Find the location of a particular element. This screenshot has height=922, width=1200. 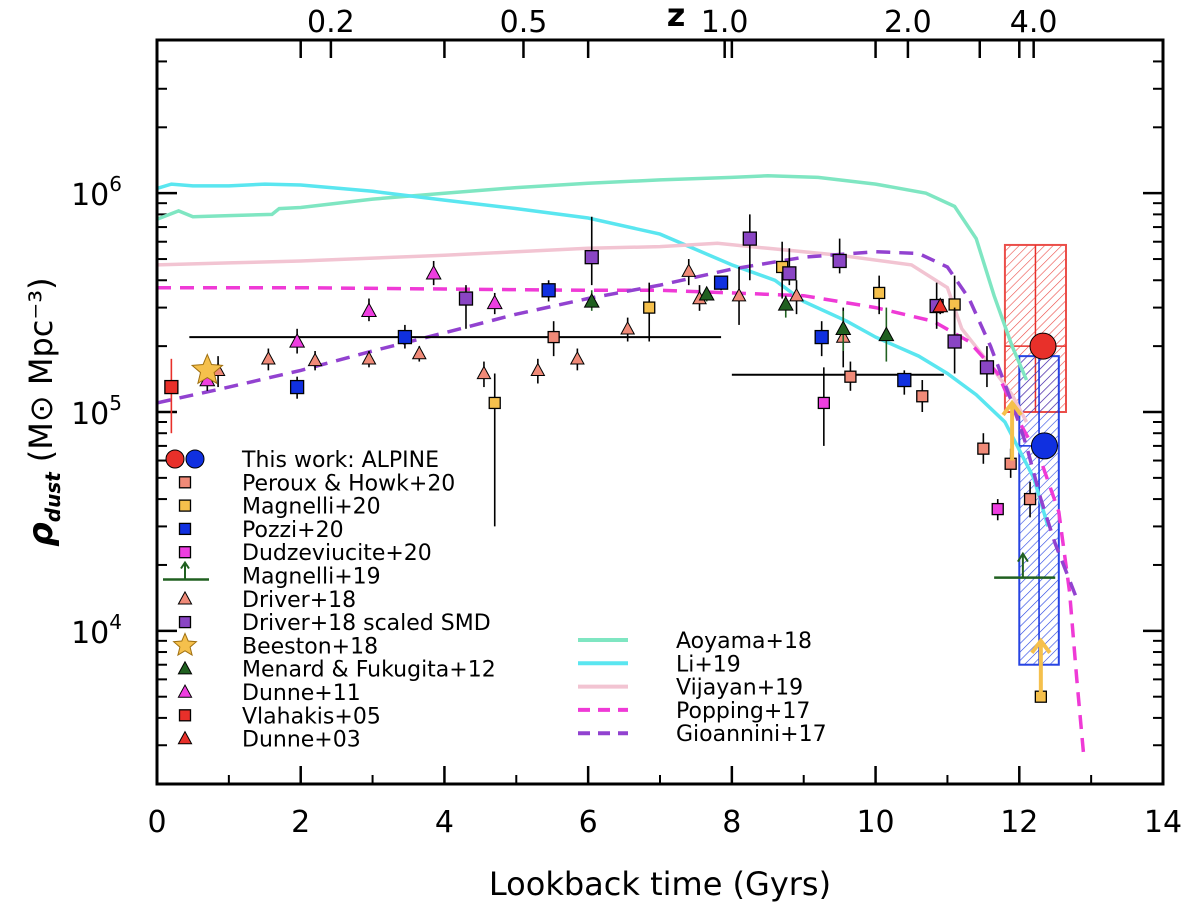

legend-label: Popping+17 is located at coordinates (743, 711).